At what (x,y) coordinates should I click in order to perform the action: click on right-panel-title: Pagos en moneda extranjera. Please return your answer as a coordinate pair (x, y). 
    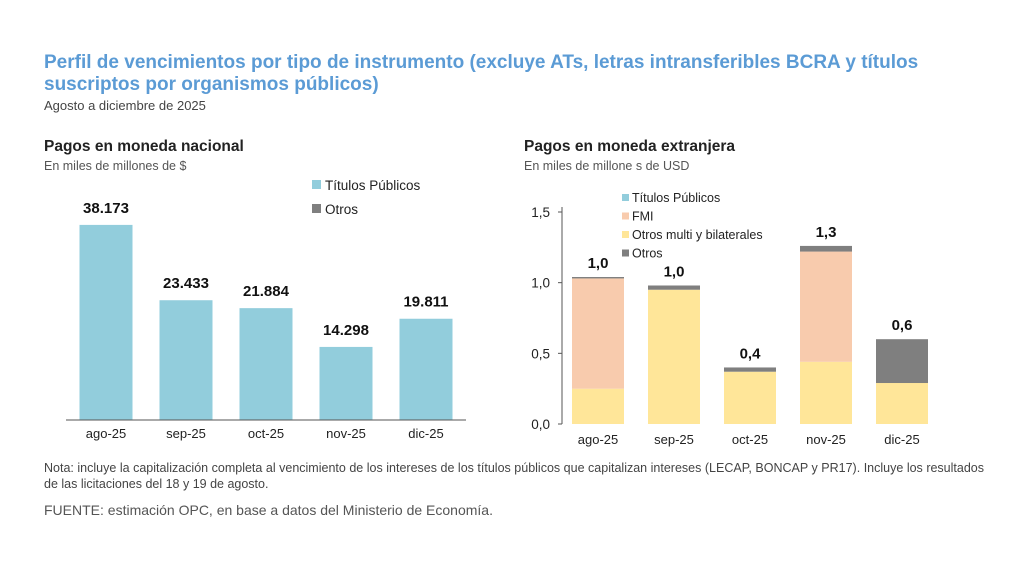
    Looking at the image, I should click on (630, 146).